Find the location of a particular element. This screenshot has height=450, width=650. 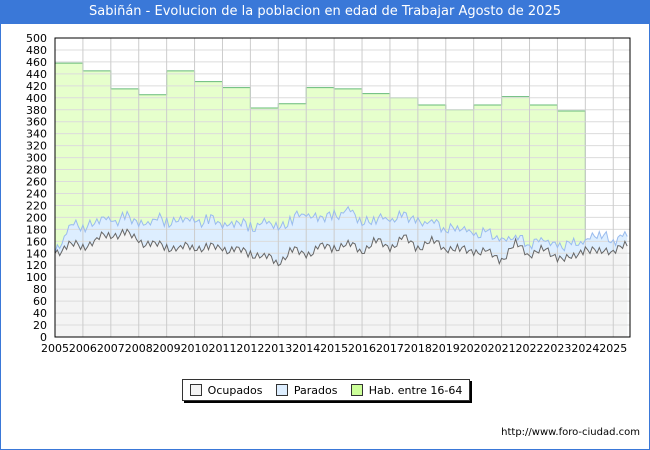

y-tick-label: 380 is located at coordinates (36, 110).